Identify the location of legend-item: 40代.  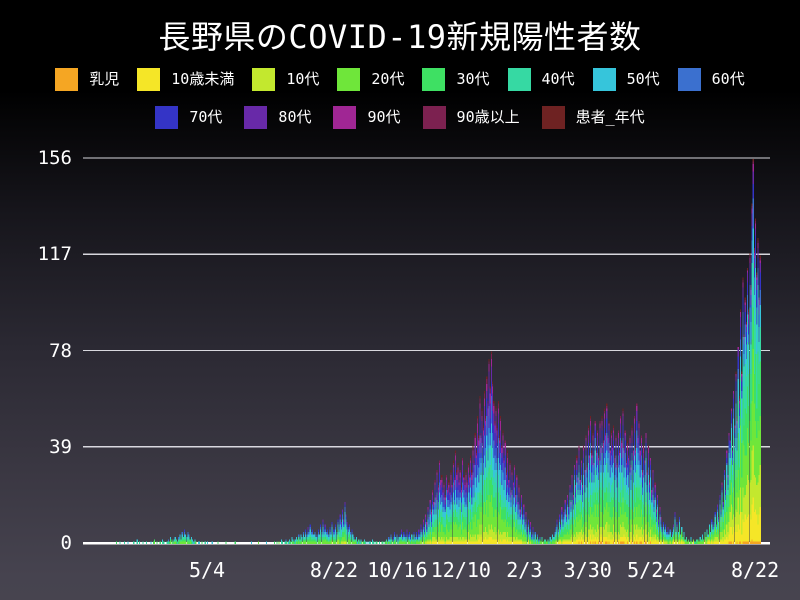
(541, 79).